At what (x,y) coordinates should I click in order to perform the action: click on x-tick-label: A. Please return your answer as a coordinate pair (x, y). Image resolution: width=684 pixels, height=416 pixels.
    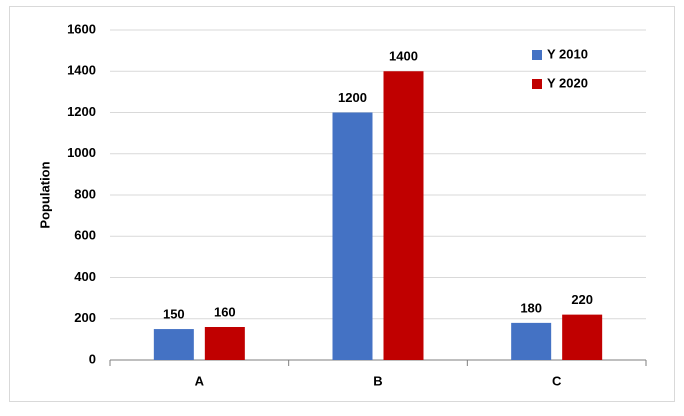
    Looking at the image, I should click on (200, 380).